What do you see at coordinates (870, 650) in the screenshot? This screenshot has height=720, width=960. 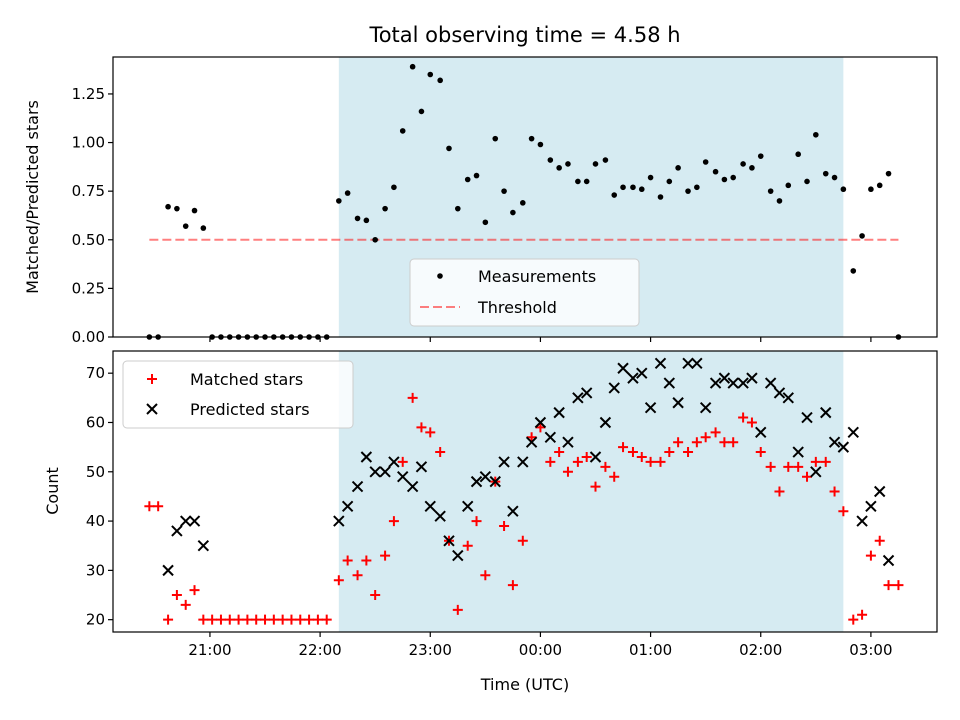 I see `x-tick-label: 03:00` at bounding box center [870, 650].